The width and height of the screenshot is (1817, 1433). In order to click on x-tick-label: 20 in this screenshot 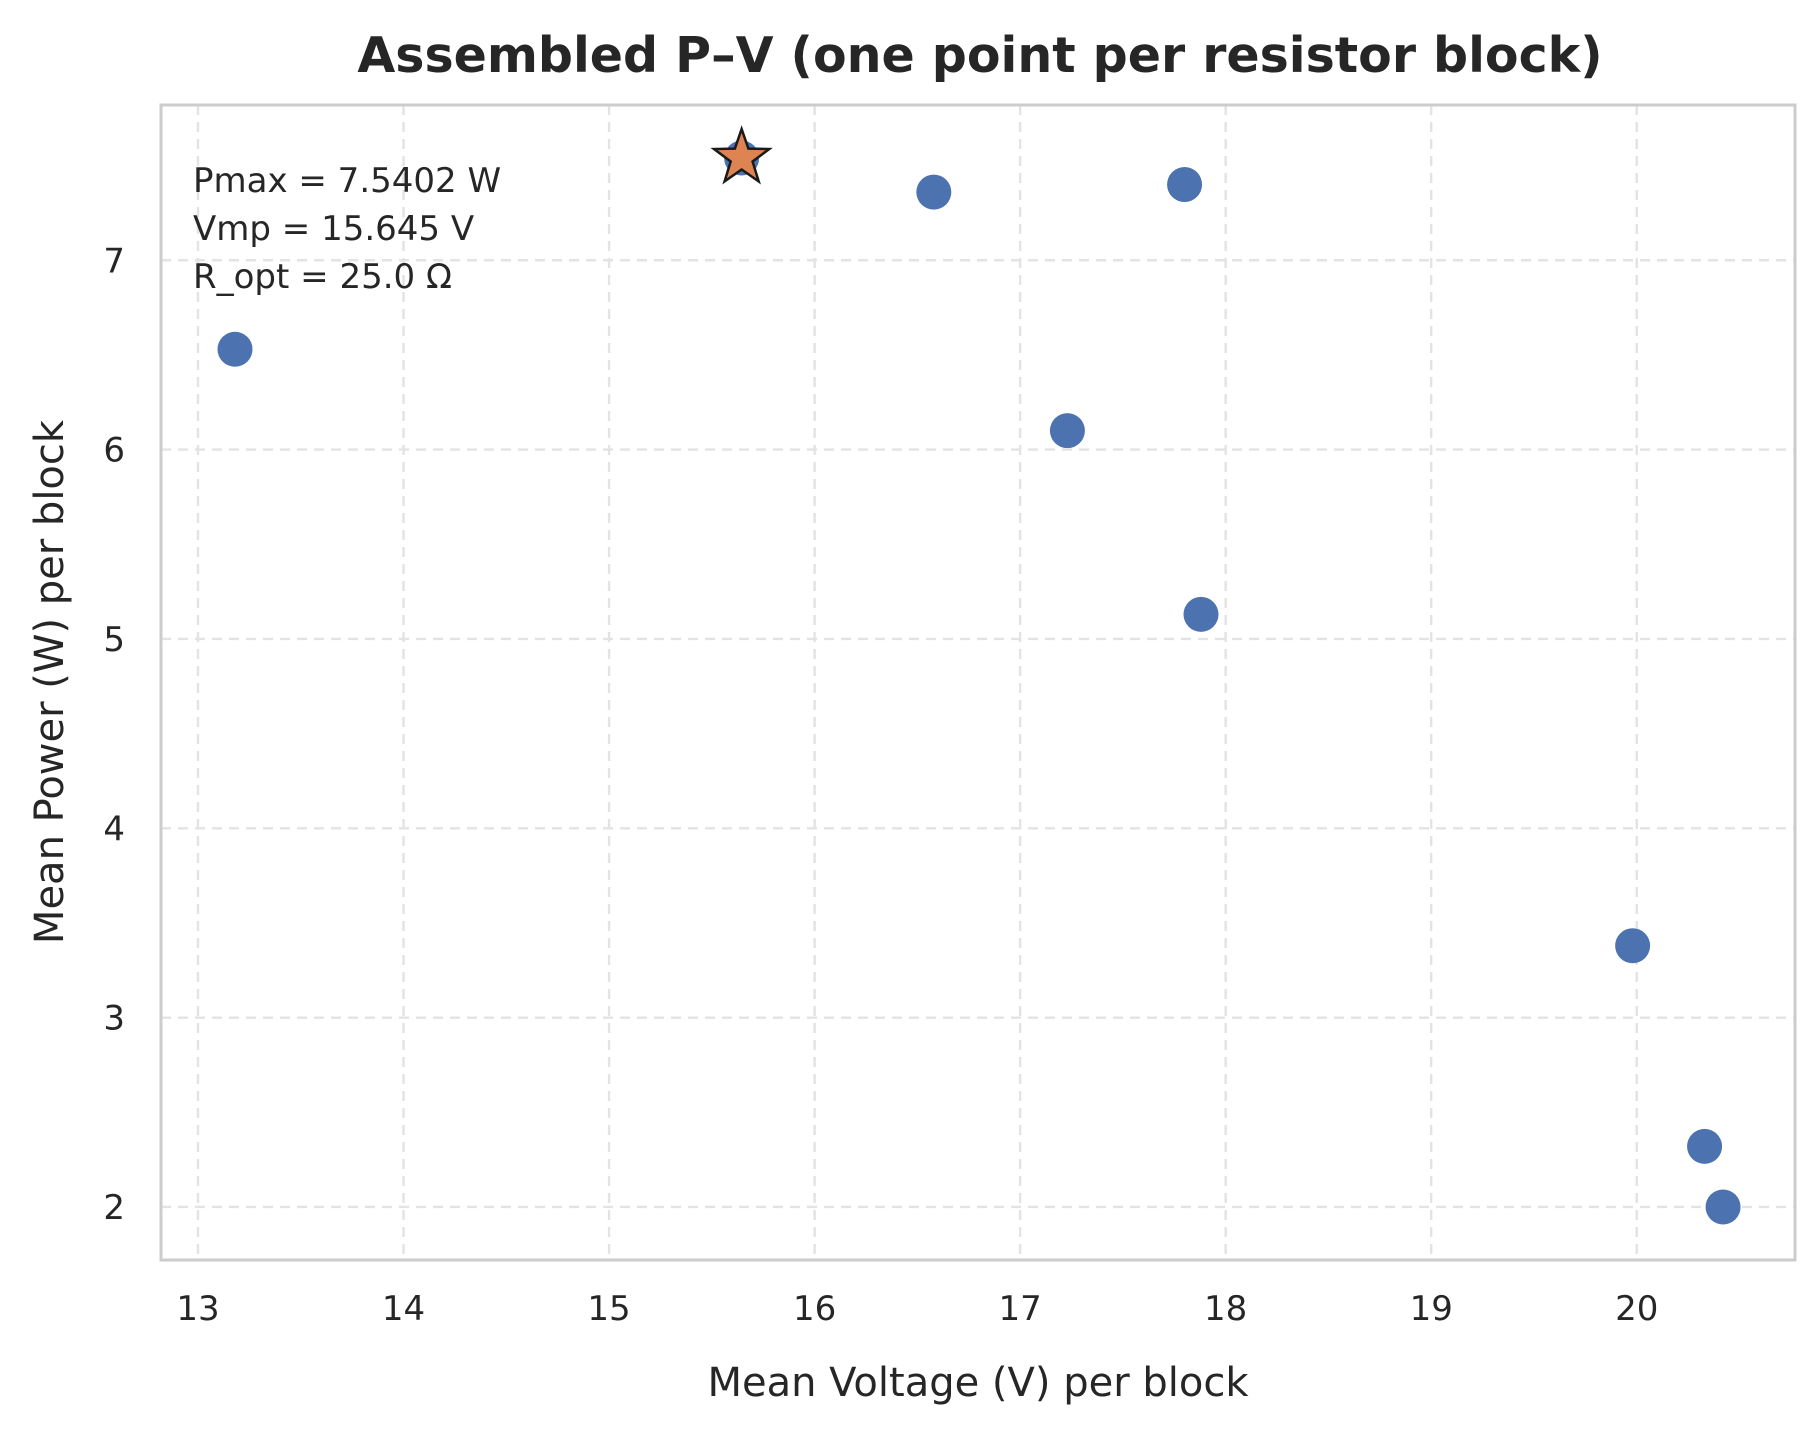, I will do `click(1636, 1309)`.